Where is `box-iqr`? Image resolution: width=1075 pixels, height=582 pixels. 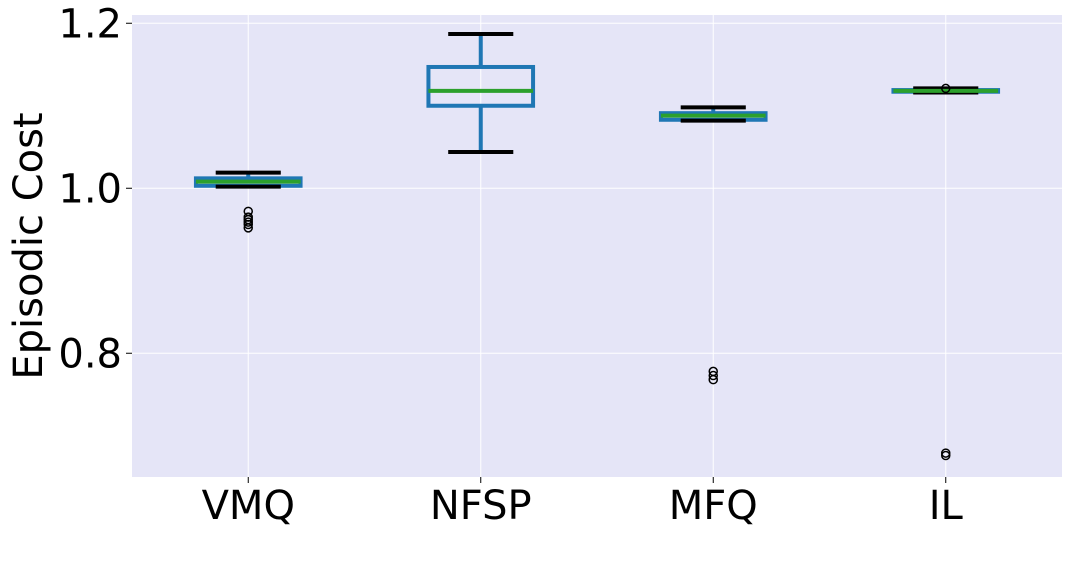 box-iqr is located at coordinates (481, 86).